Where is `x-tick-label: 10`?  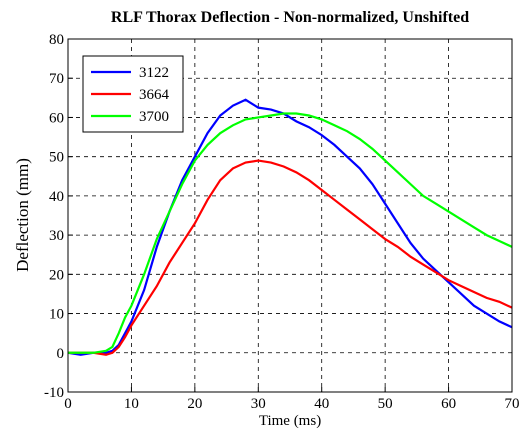 x-tick-label: 10 is located at coordinates (131, 404).